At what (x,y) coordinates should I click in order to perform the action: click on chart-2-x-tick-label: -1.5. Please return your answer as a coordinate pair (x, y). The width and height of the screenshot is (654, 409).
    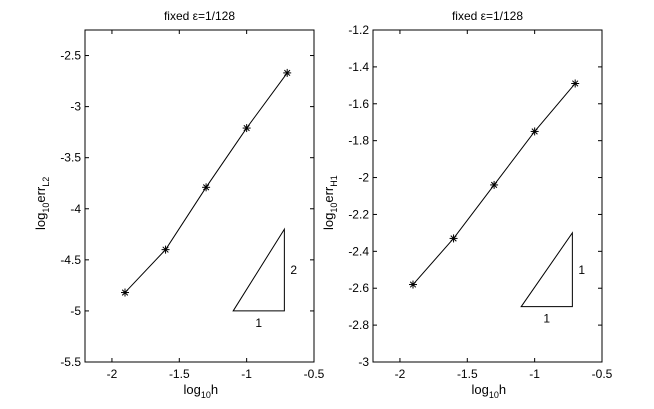
    Looking at the image, I should click on (467, 374).